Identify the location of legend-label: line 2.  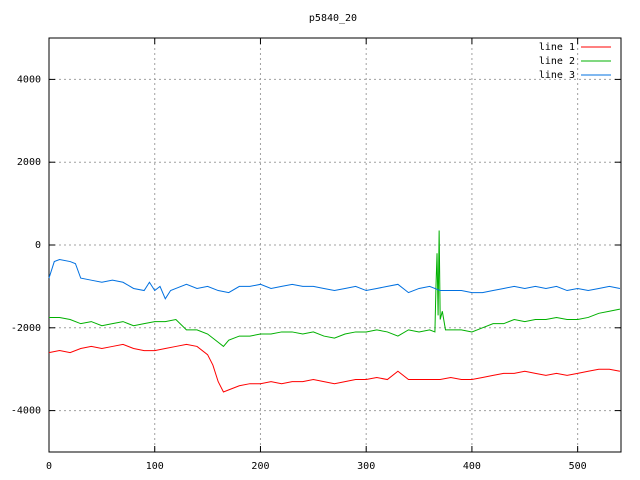
(557, 61).